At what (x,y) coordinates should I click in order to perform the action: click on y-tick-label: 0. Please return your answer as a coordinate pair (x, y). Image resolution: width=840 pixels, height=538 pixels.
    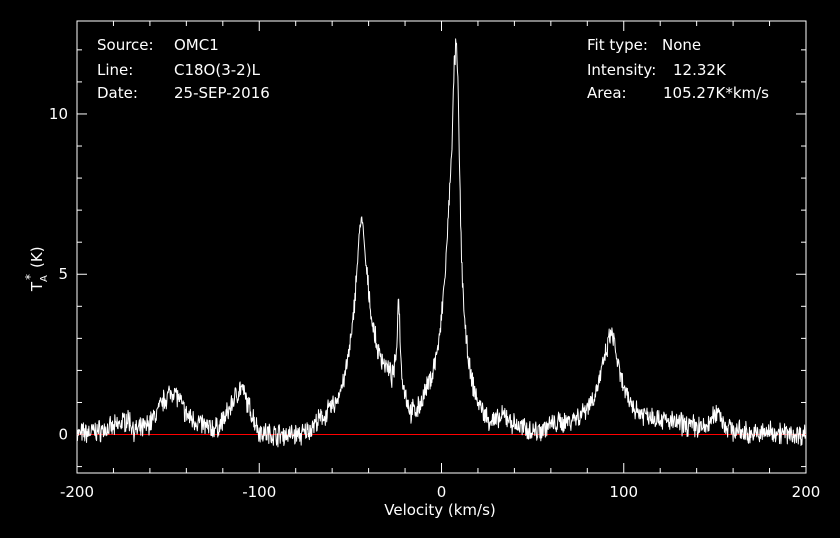
    Looking at the image, I should click on (63, 435).